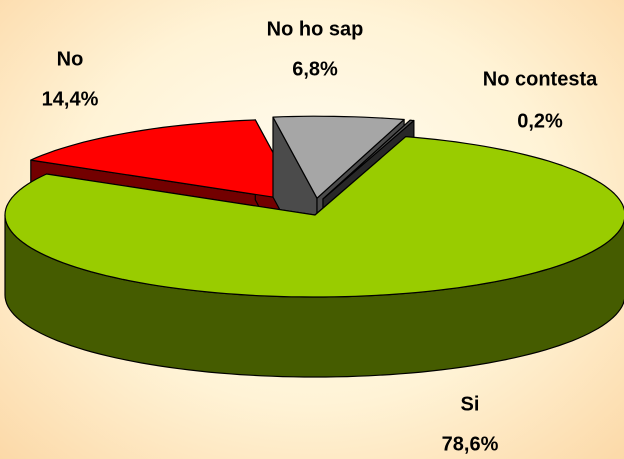  Describe the element at coordinates (315, 69) in the screenshot. I see `slice-value-label: 6,8%` at that location.